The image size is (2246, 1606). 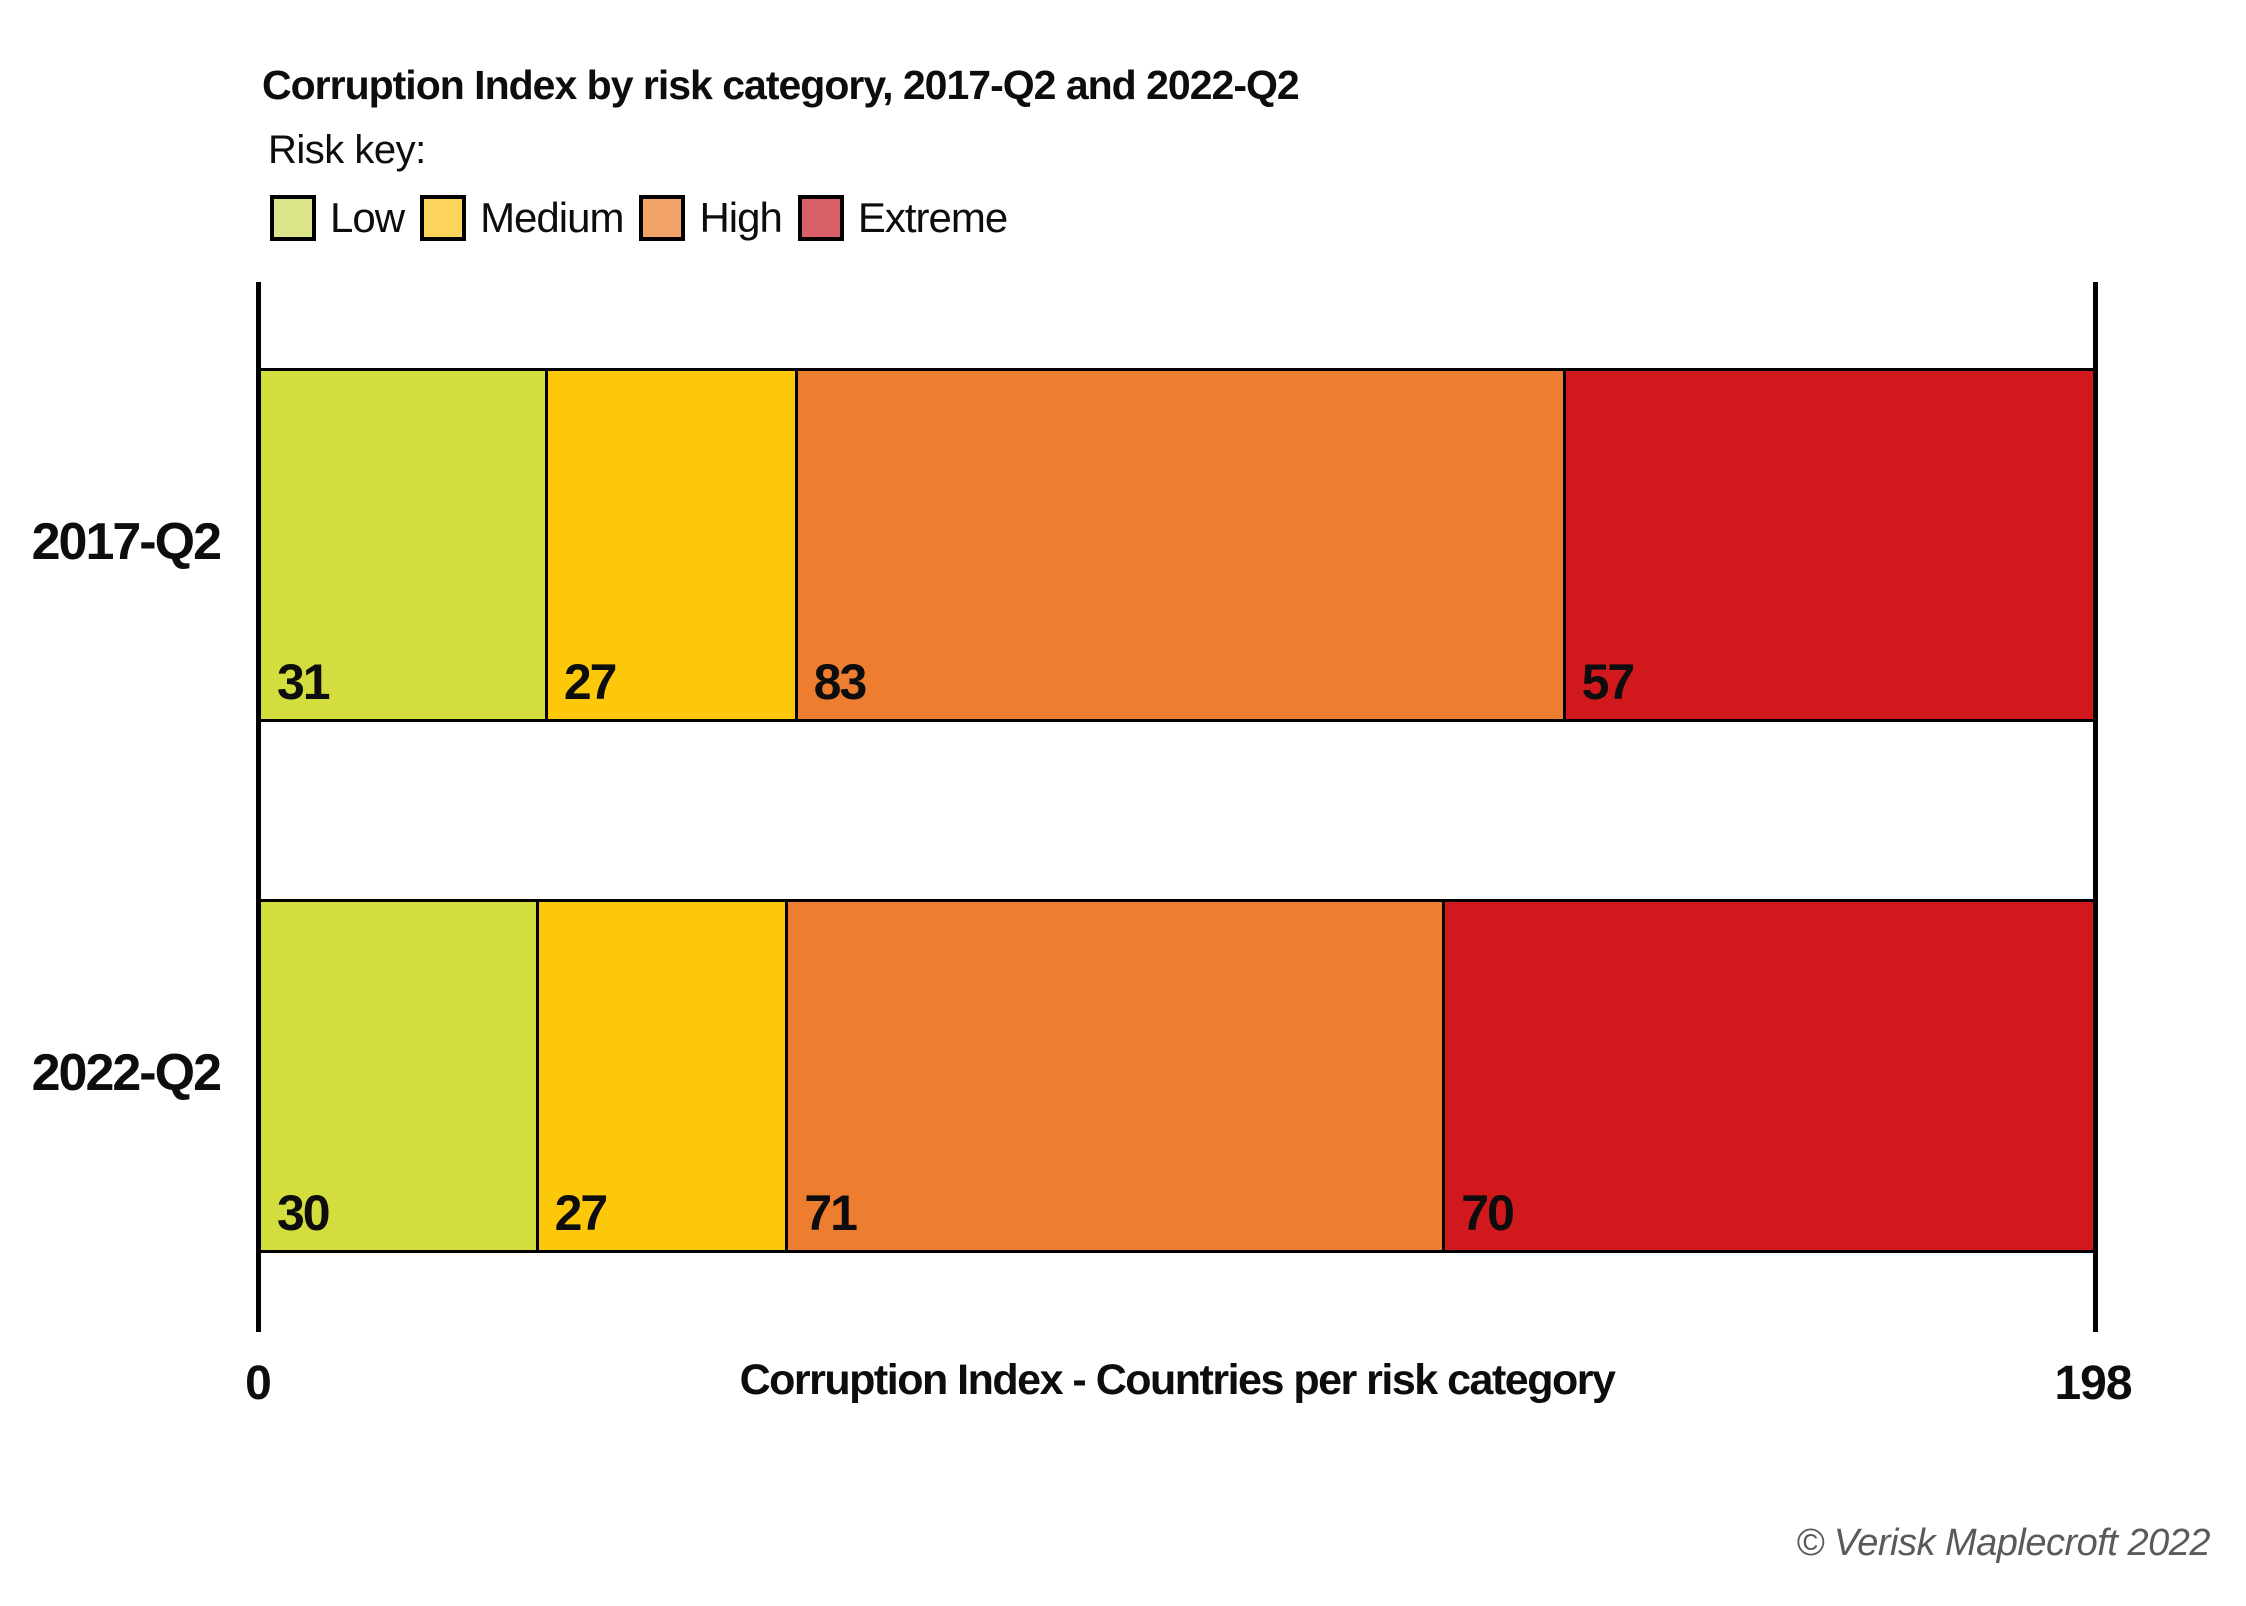 What do you see at coordinates (831, 1213) in the screenshot?
I see `bar-value-high-2022-q2: 71` at bounding box center [831, 1213].